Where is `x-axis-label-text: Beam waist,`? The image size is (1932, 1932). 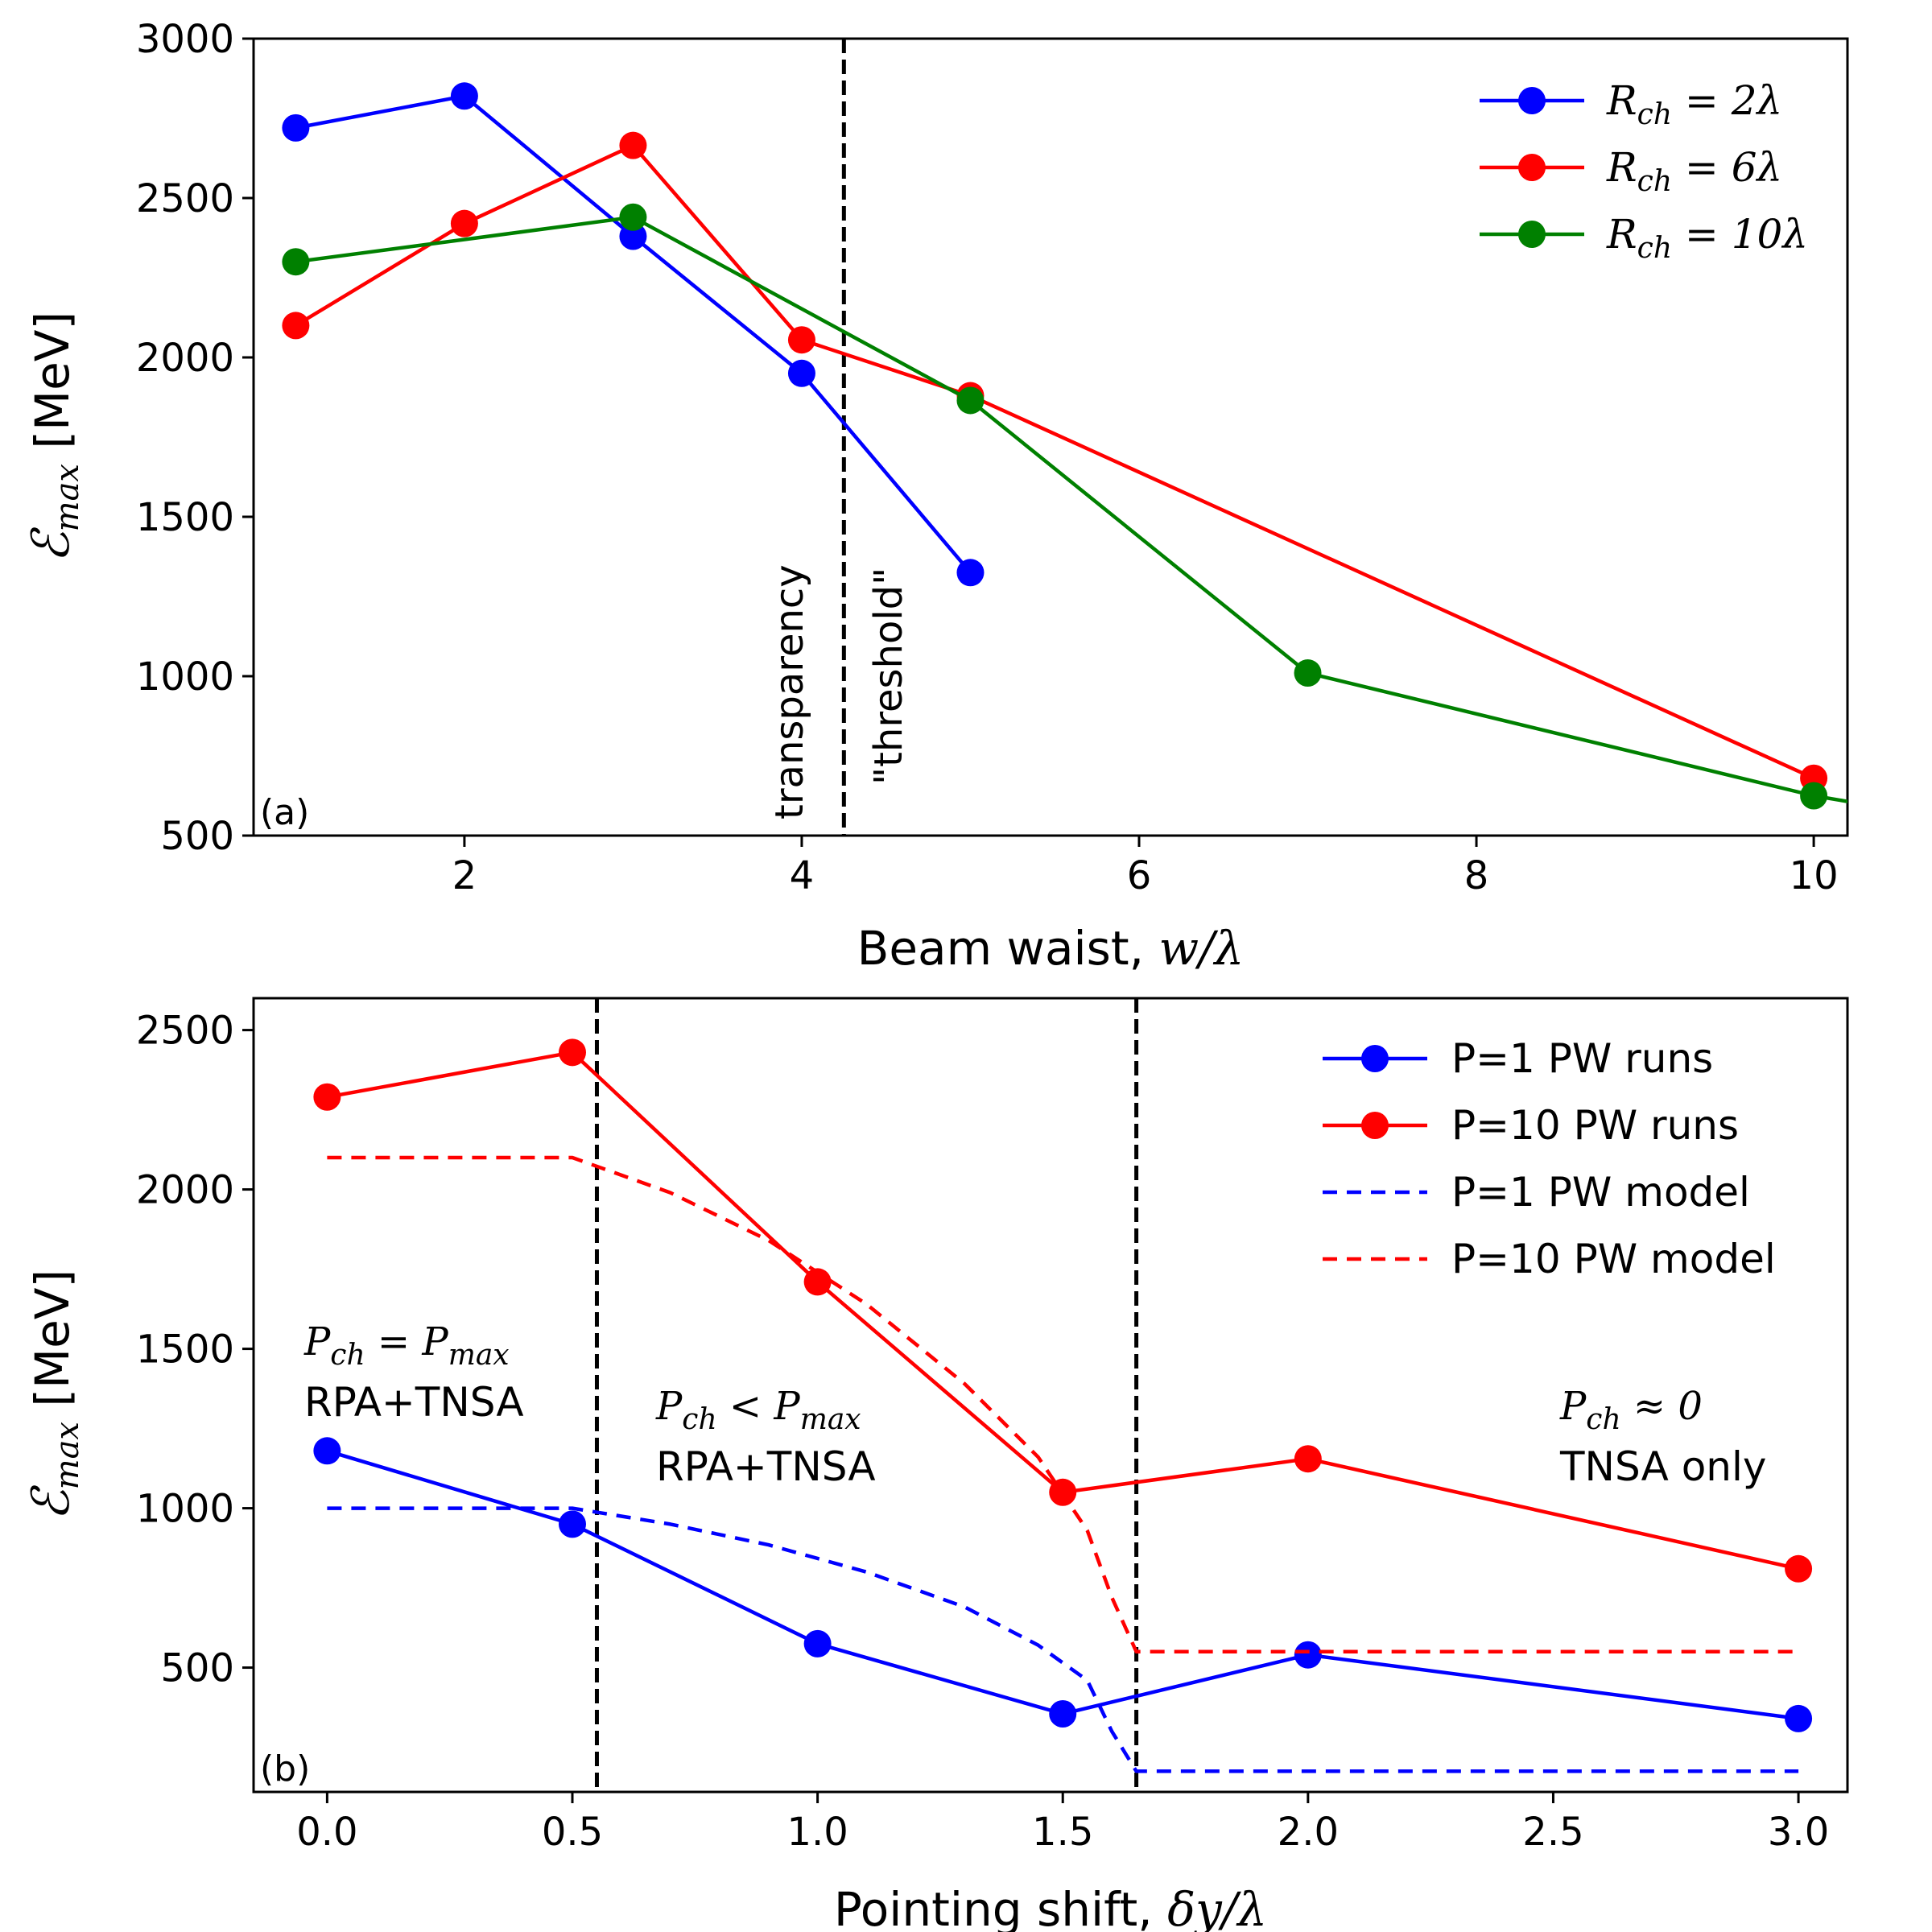 x-axis-label-text: Beam waist, is located at coordinates (1008, 948).